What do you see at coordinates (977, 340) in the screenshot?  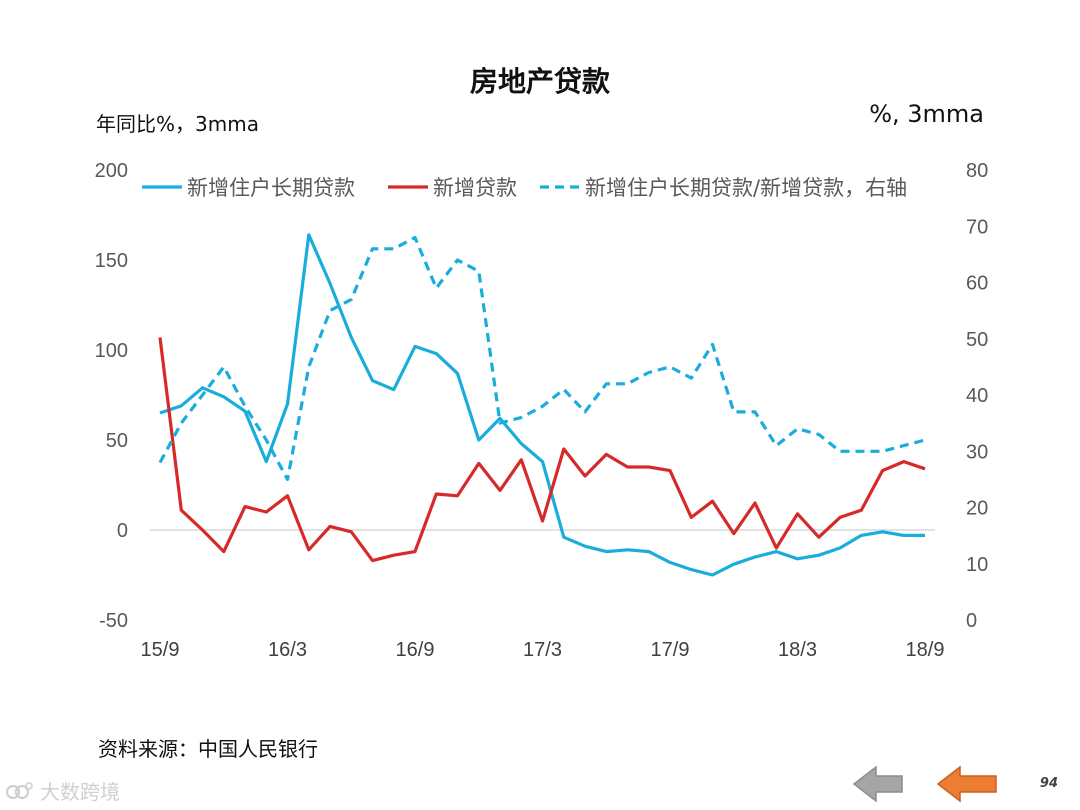 I see `y-right-tick-label: 50` at bounding box center [977, 340].